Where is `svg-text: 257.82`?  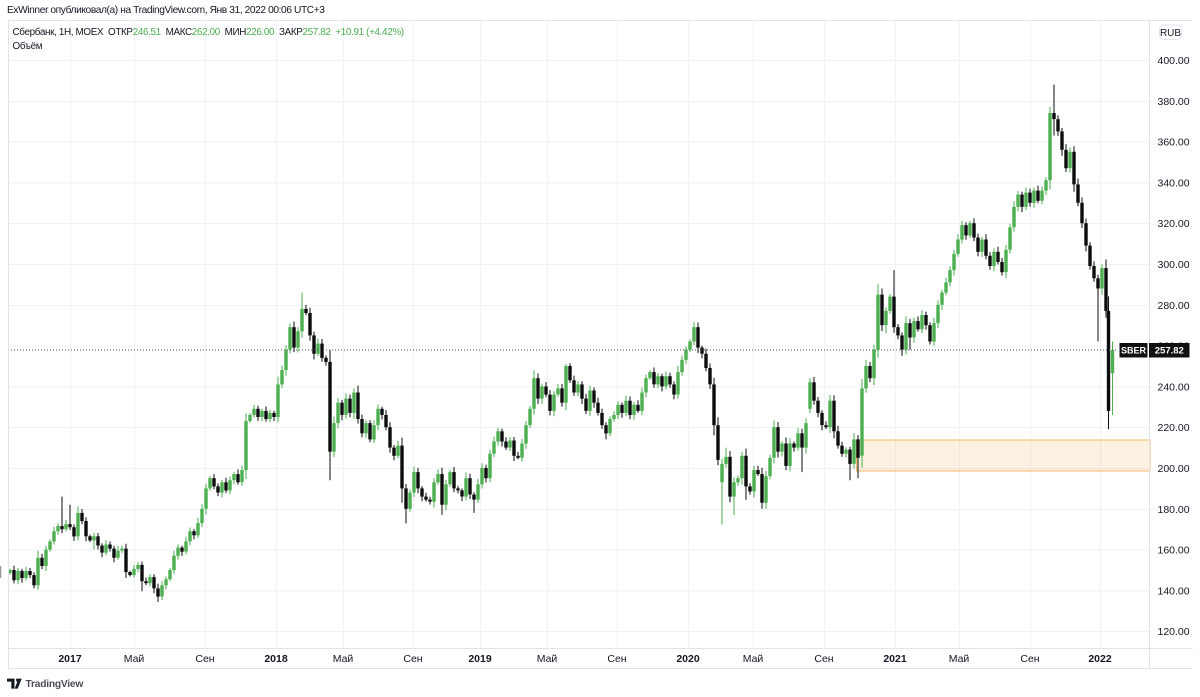
svg-text: 257.82 is located at coordinates (1169, 351).